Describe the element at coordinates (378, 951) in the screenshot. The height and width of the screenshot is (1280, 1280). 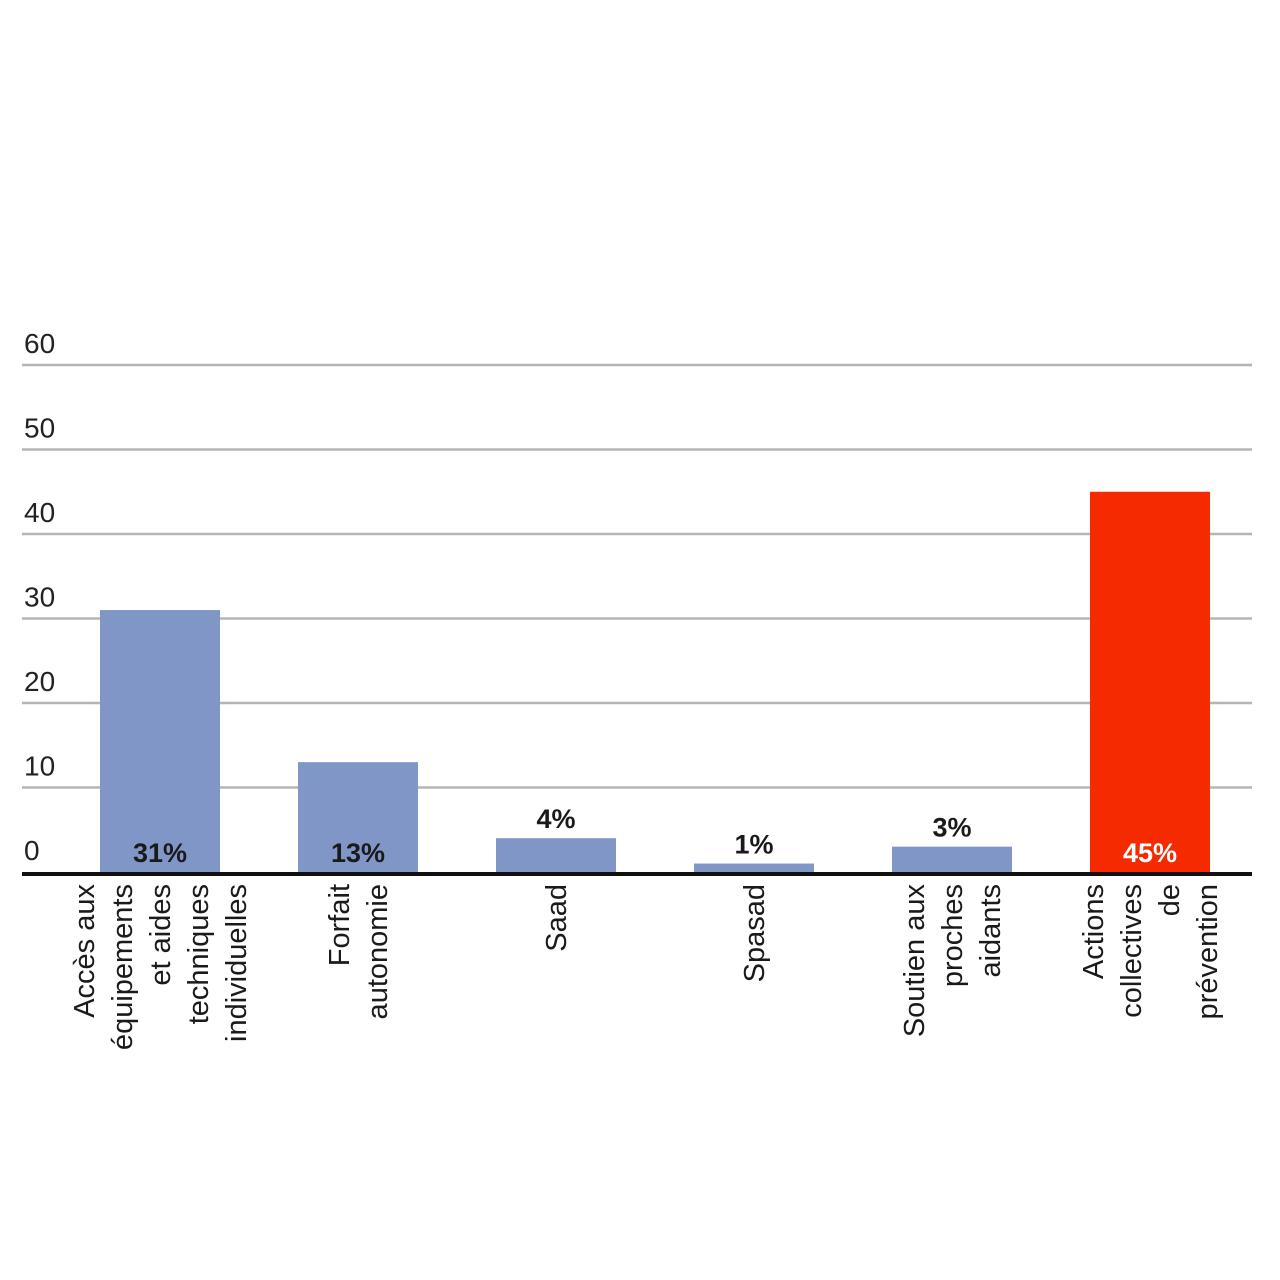
I see `x-category-label: autonomie` at that location.